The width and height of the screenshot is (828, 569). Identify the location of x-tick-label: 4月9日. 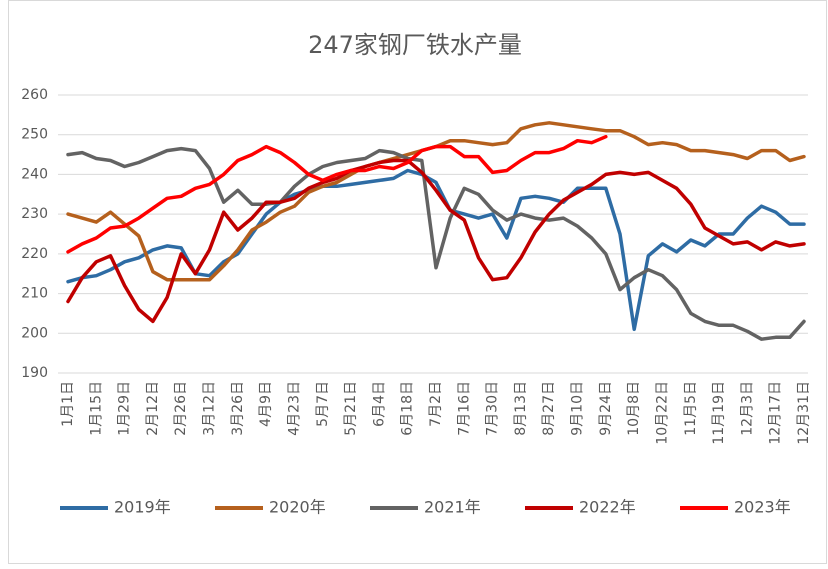
(266, 404).